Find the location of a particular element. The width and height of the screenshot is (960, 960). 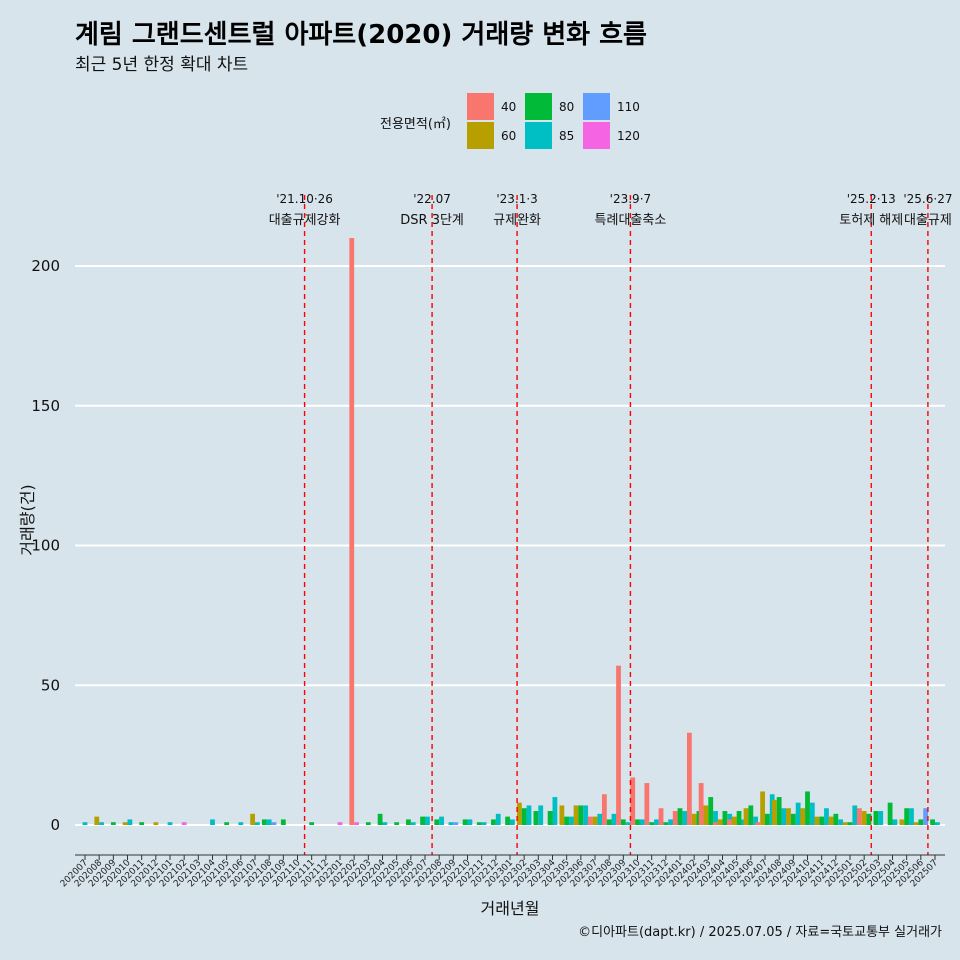

legend-label: 110 is located at coordinates (628, 107).